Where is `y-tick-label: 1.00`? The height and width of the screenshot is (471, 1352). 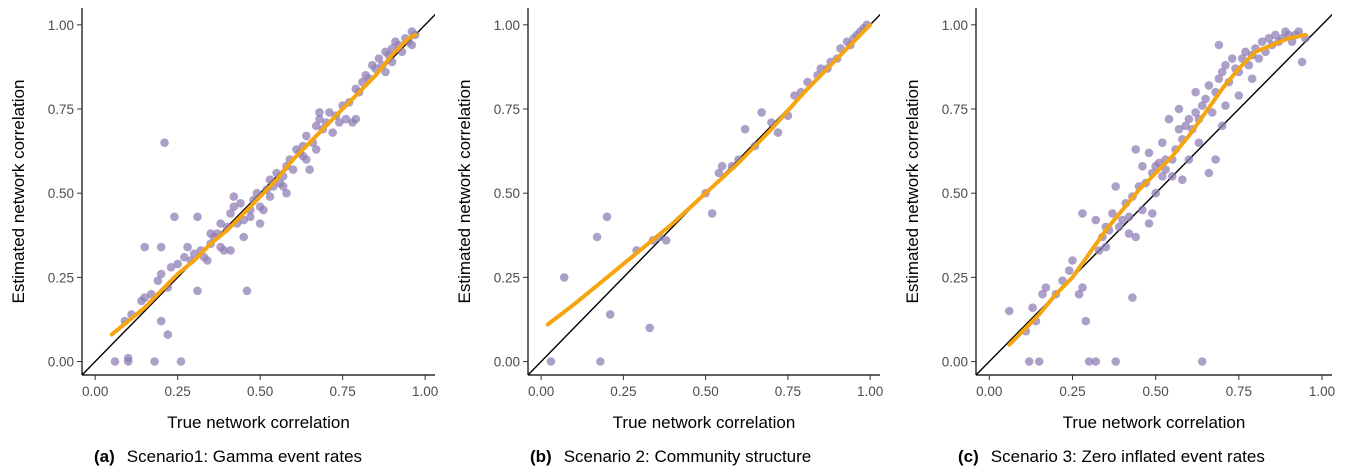 y-tick-label: 1.00 is located at coordinates (61, 25).